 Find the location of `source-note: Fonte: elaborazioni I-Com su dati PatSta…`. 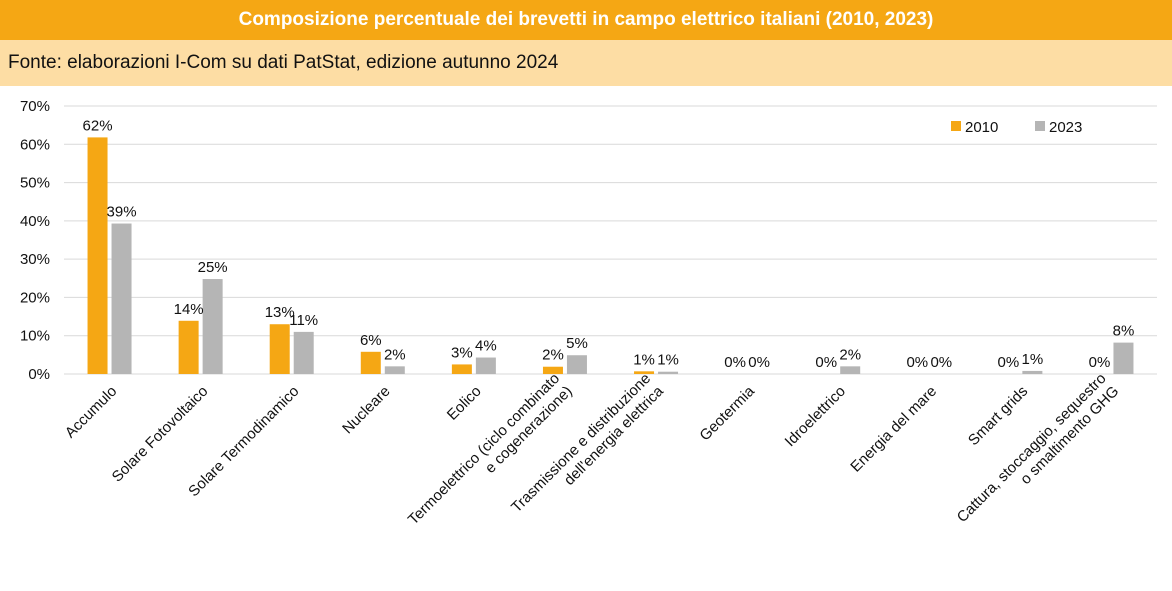

source-note: Fonte: elaborazioni I-Com su dati PatSta… is located at coordinates (586, 63).